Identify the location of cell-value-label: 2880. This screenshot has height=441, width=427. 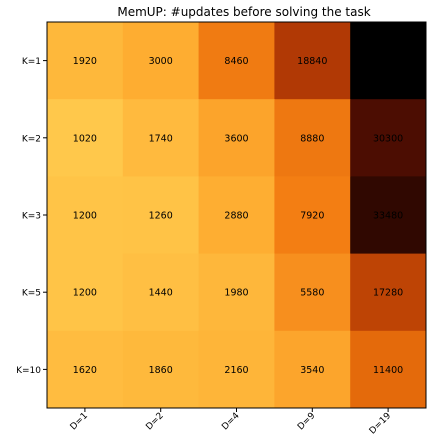
(236, 216).